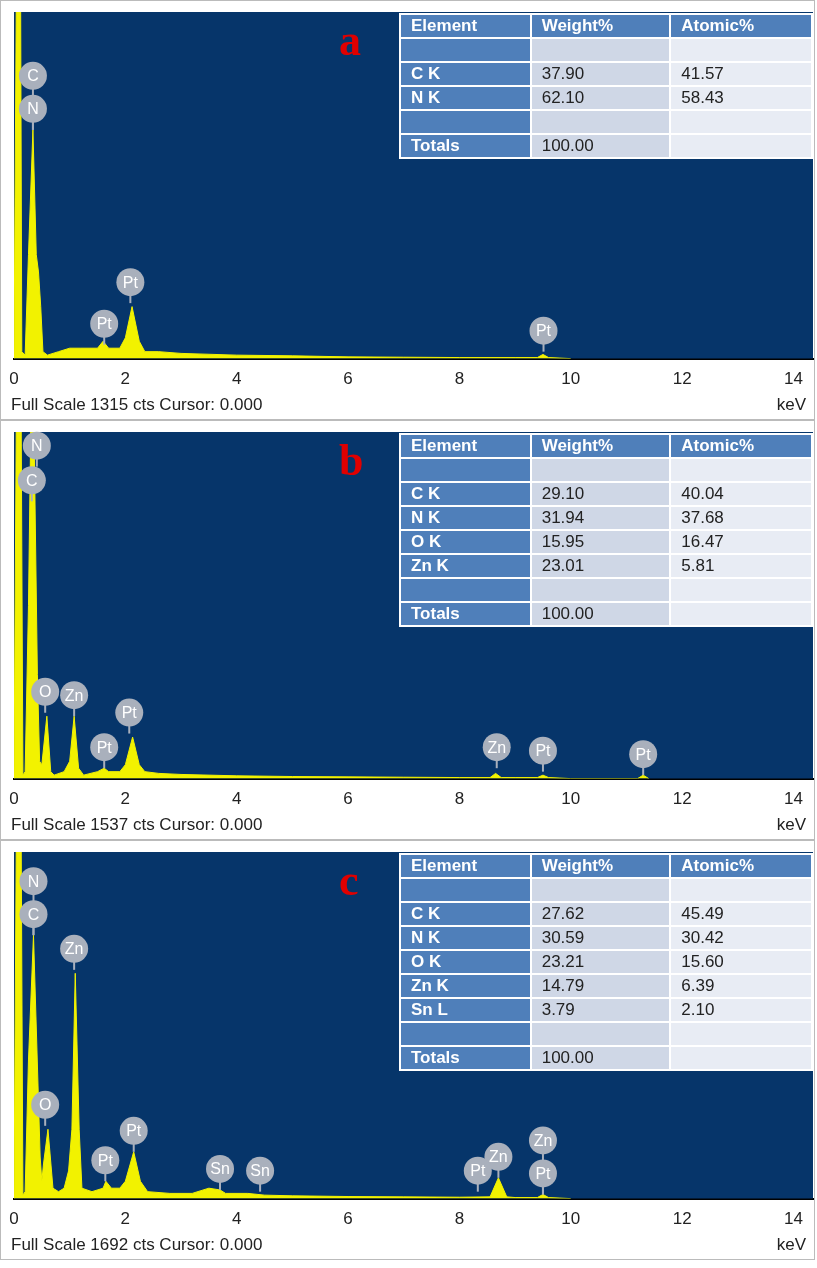 The height and width of the screenshot is (1268, 817). What do you see at coordinates (741, 98) in the screenshot?
I see `annotation: 58.43` at bounding box center [741, 98].